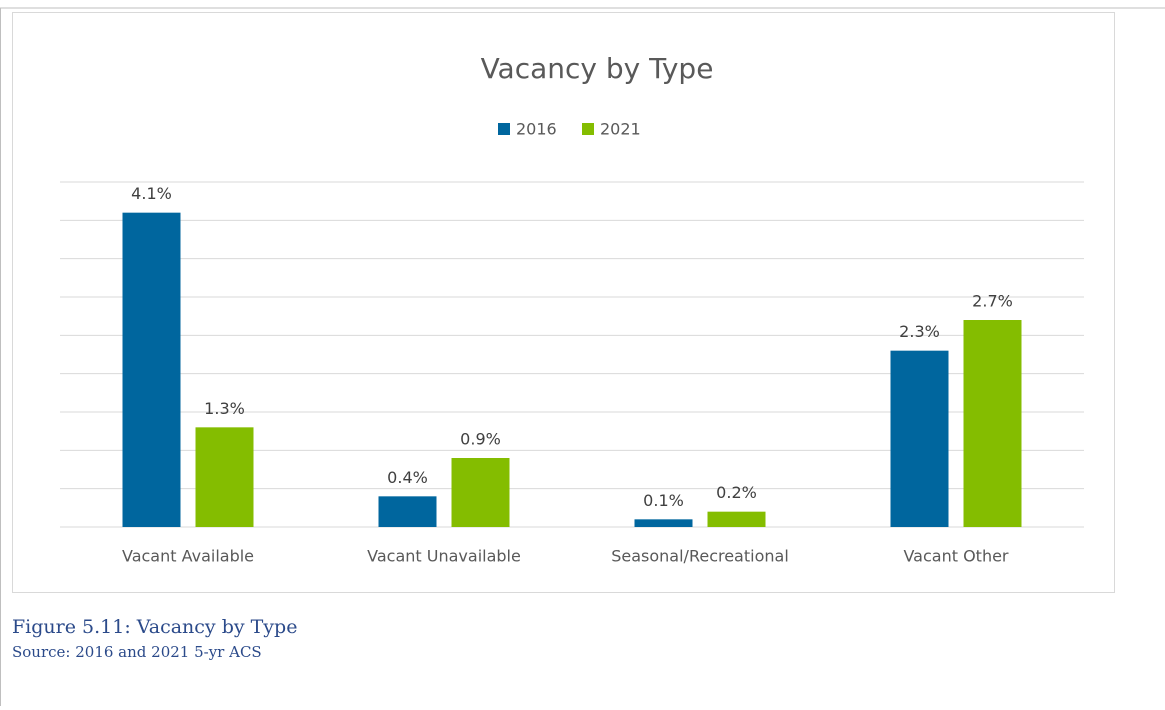  I want to click on data-label: 2.3%, so click(919, 331).